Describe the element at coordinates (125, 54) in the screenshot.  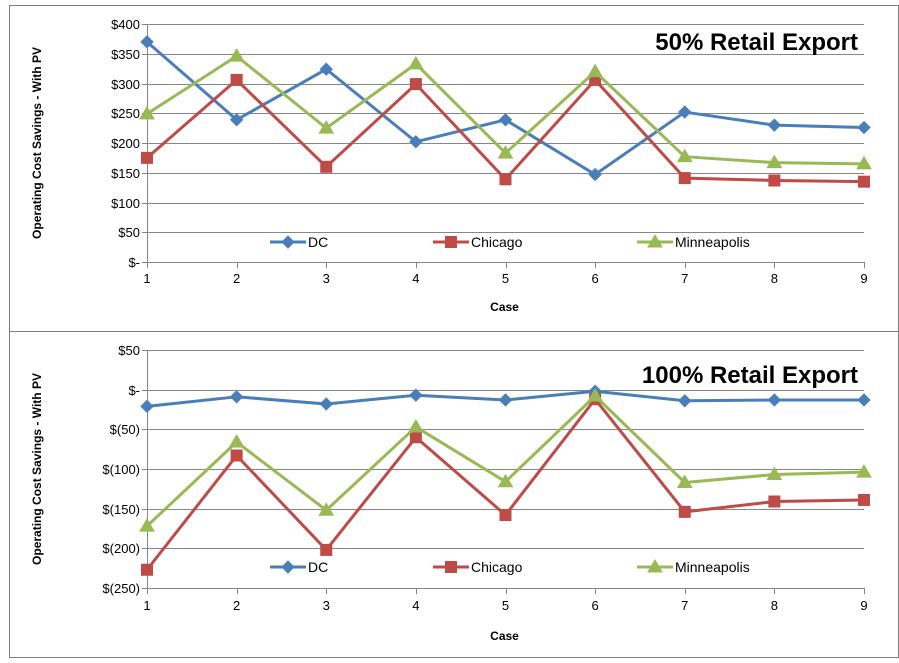
I see `y-tick-label: $350` at that location.